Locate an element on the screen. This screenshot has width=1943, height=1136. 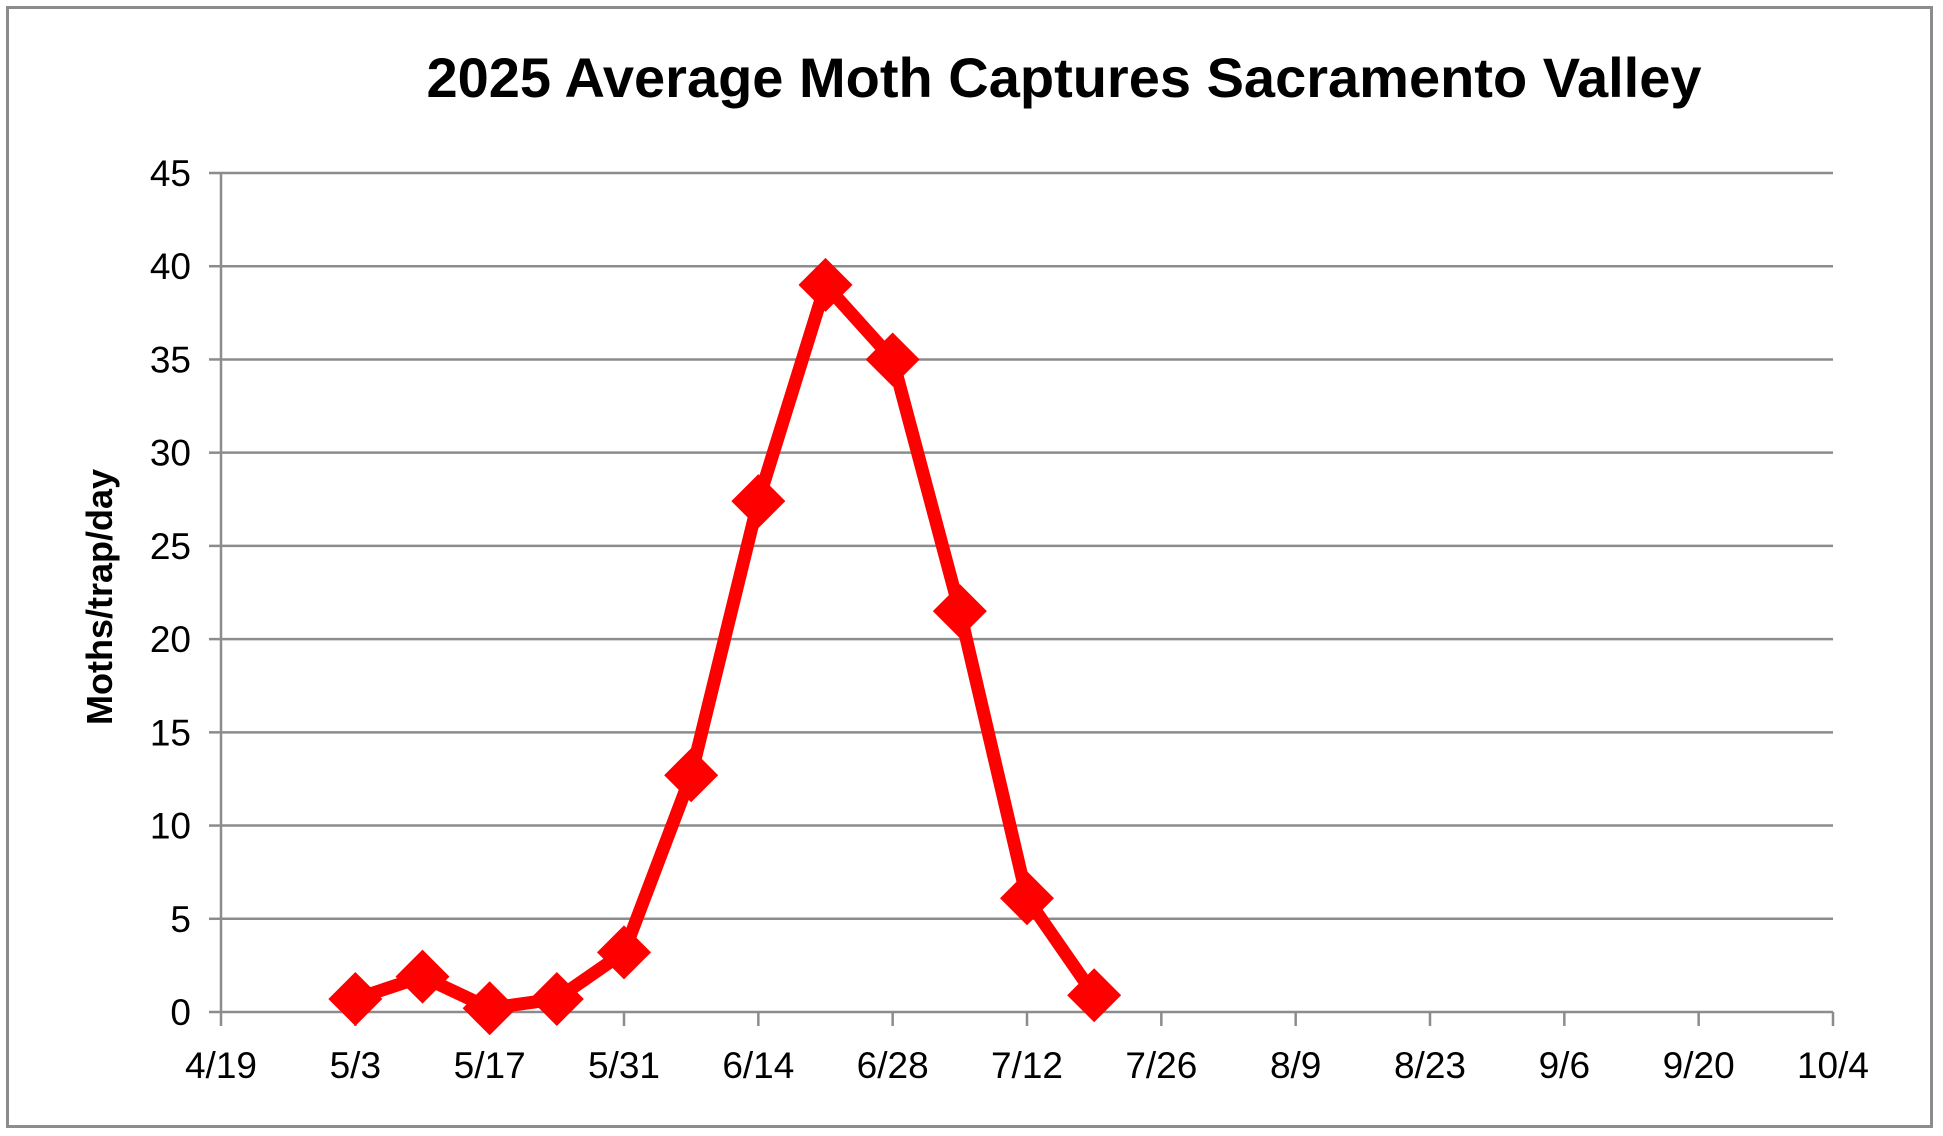
x-tick-label: 5/3 is located at coordinates (355, 1065).